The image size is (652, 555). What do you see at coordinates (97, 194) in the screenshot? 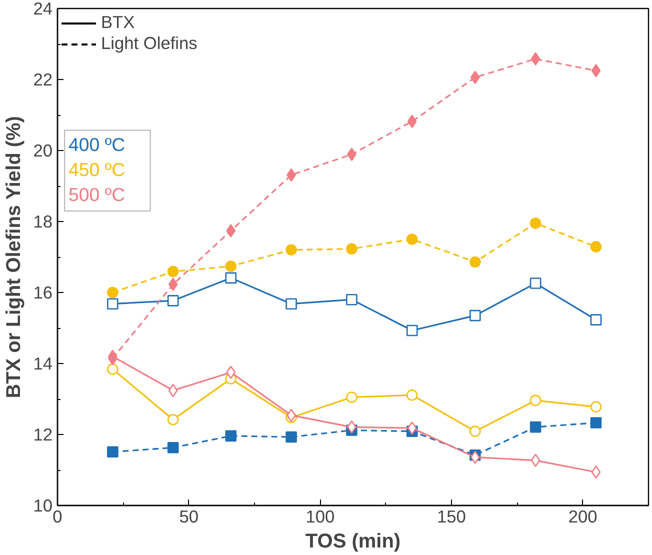
I see `annotation: 500 ºC` at bounding box center [97, 194].